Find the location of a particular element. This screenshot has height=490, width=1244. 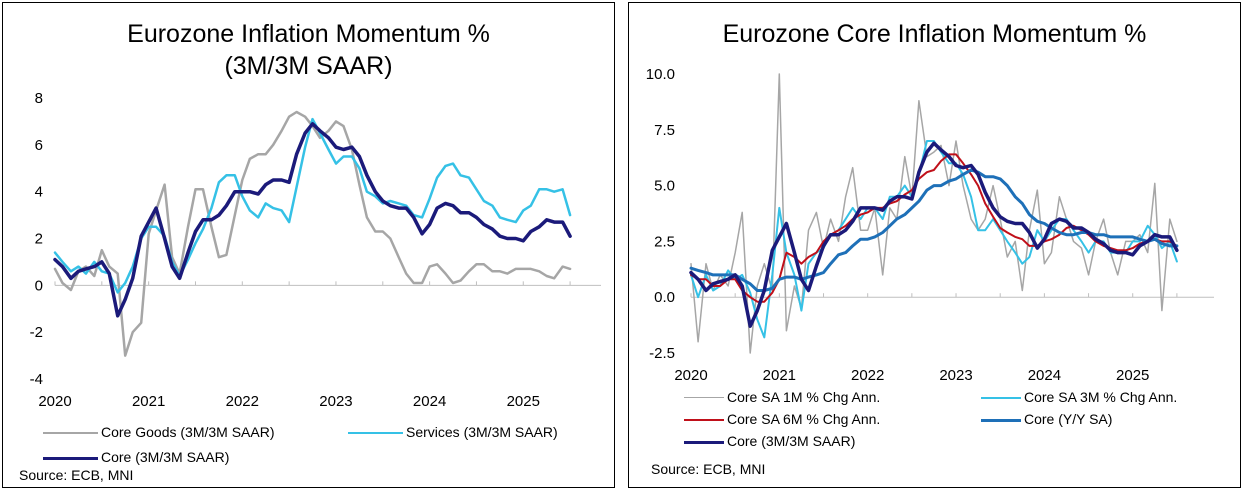

series-line-core-y-y-sa is located at coordinates (934, 230).